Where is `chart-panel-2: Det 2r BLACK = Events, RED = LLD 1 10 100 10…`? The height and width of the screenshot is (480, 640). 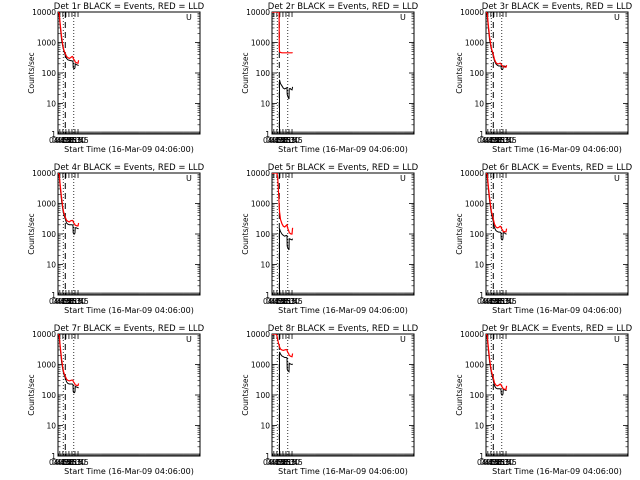
chart-panel-2: Det 2r BLACK = Events, RED = LLD 1 10 100 10… is located at coordinates (330, 78).